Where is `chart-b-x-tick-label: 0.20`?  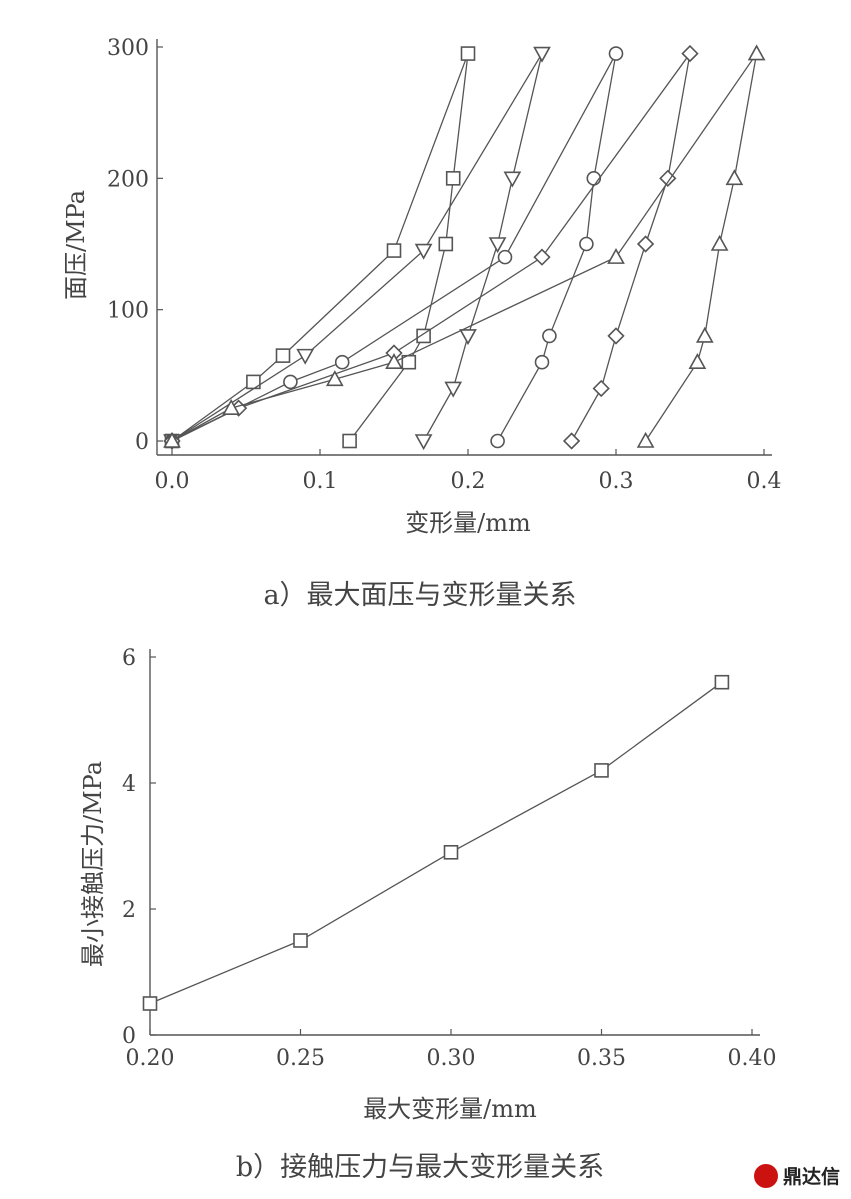
chart-b-x-tick-label: 0.20 is located at coordinates (150, 1058).